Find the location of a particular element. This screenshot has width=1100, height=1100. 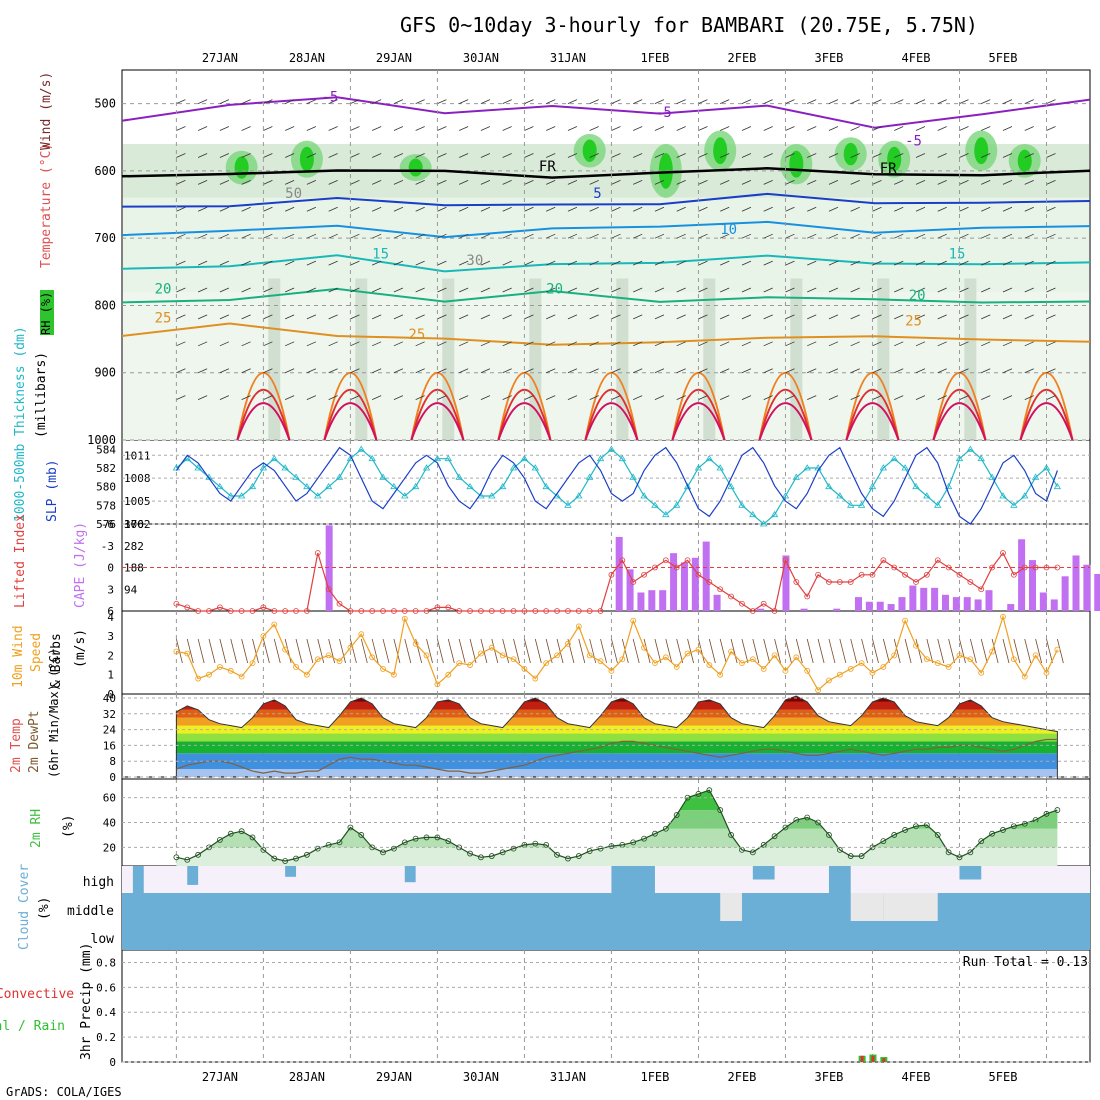

temp-color-band is located at coordinates (617, 721).